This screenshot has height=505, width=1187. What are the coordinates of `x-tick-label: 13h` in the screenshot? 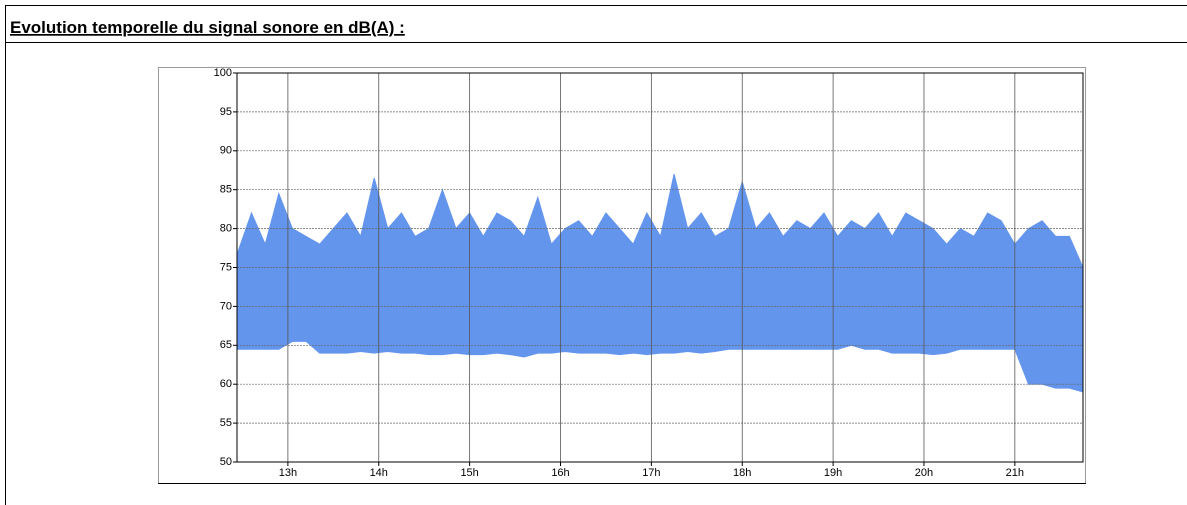 It's located at (288, 473).